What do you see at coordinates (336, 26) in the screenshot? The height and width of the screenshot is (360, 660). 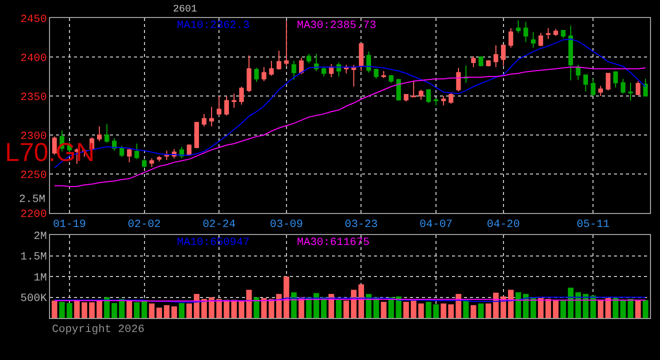 I see `text: MA30:2385.73` at bounding box center [336, 26].